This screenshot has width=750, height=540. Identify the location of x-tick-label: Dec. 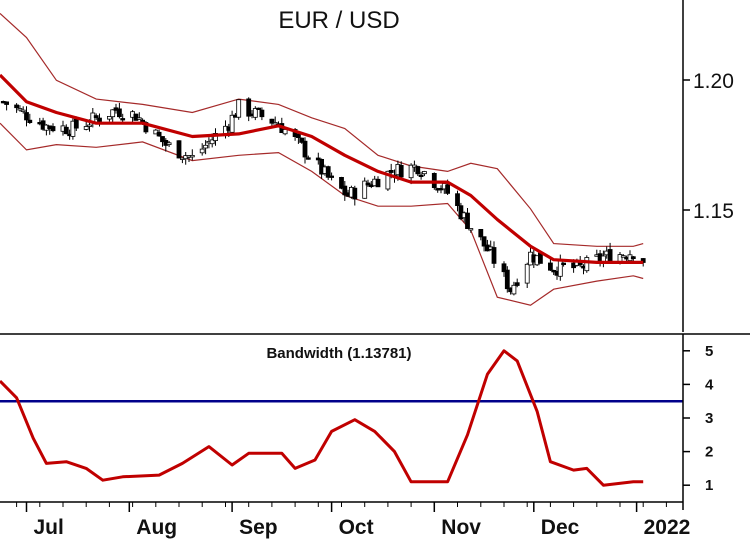
(560, 527).